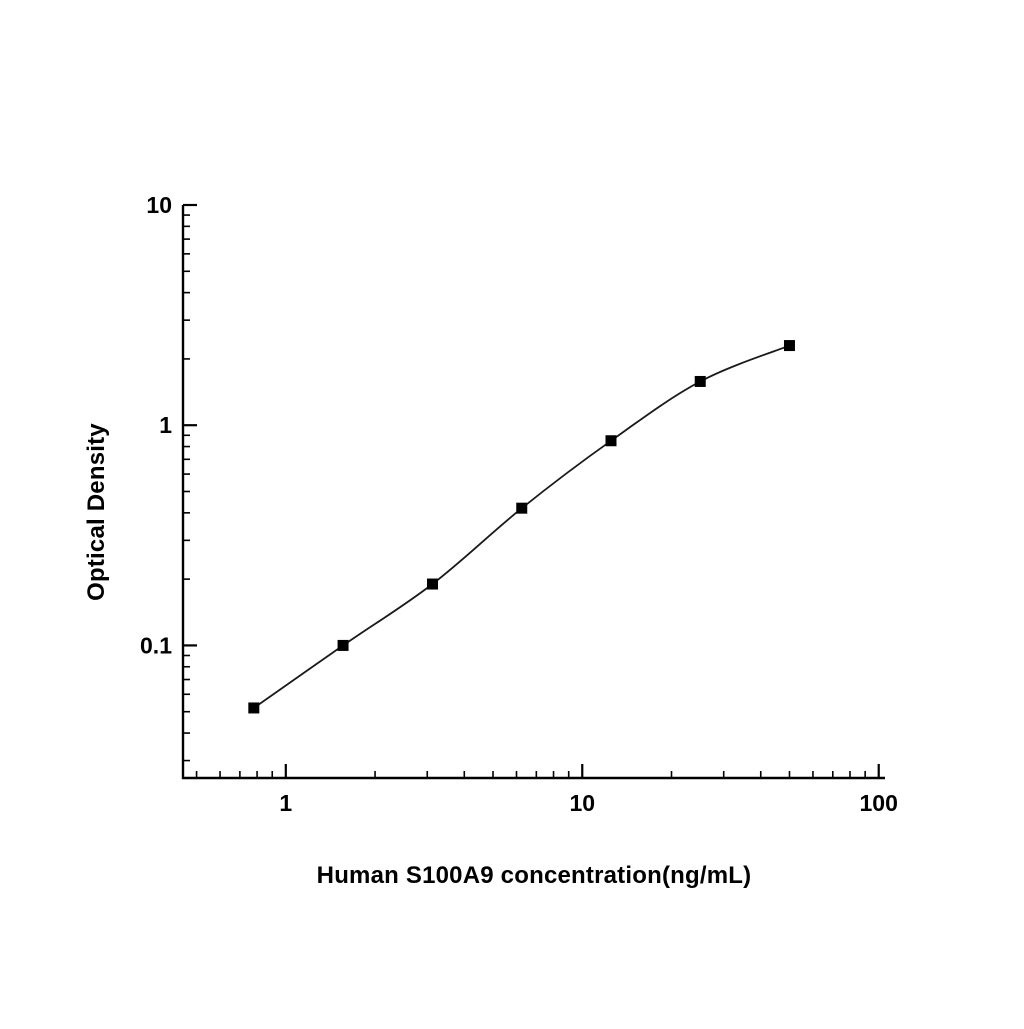  What do you see at coordinates (879, 803) in the screenshot?
I see `x-tick-label: 100` at bounding box center [879, 803].